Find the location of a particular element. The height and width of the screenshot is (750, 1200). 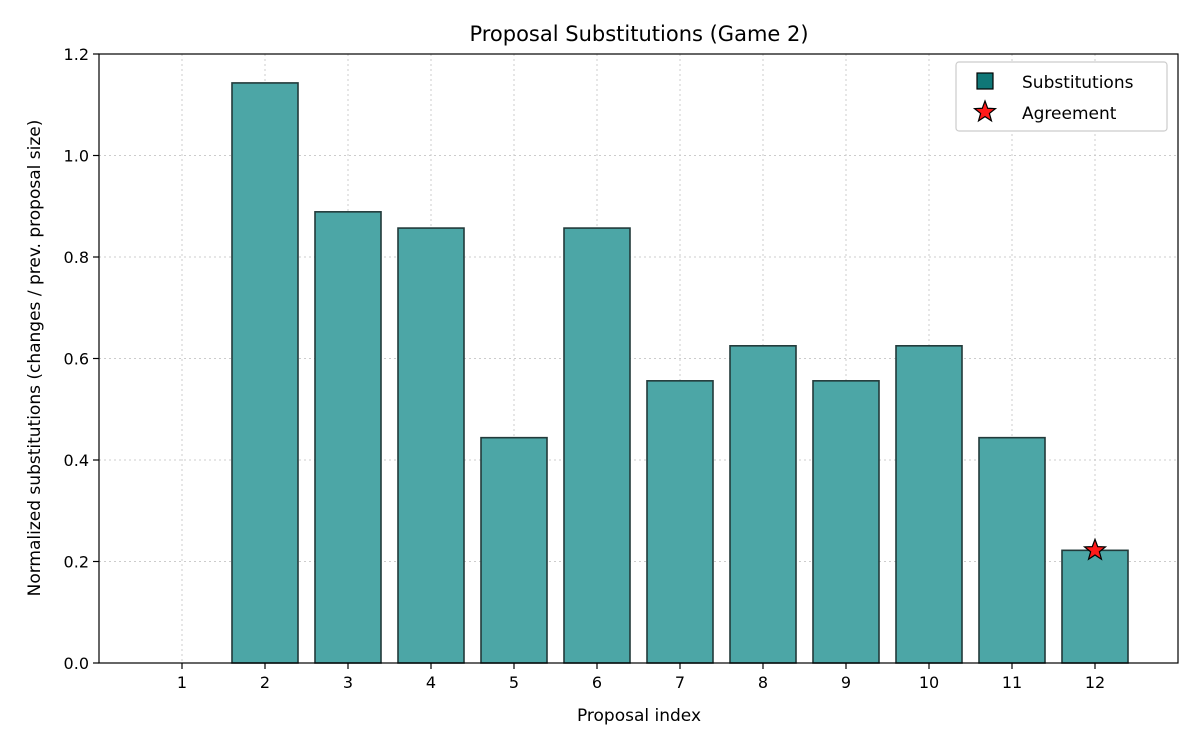

agreement-layer is located at coordinates (1095, 549).